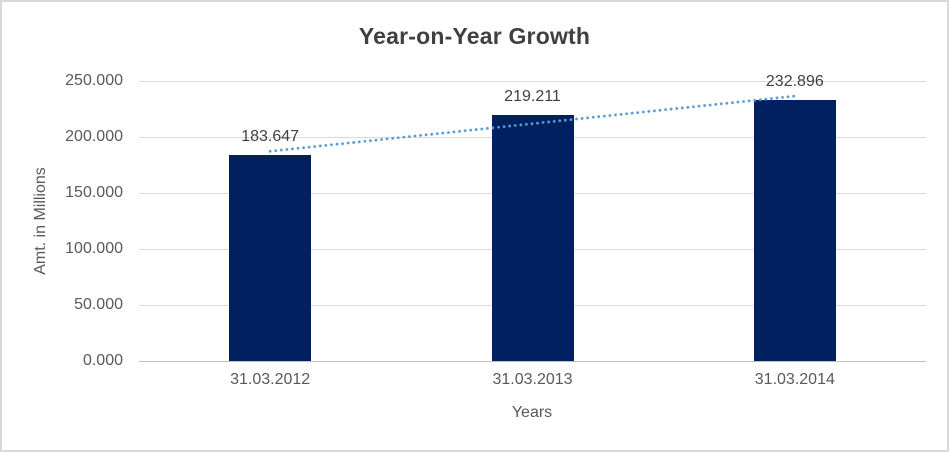 The image size is (949, 452). I want to click on y-tick-label: 50.000, so click(98, 304).